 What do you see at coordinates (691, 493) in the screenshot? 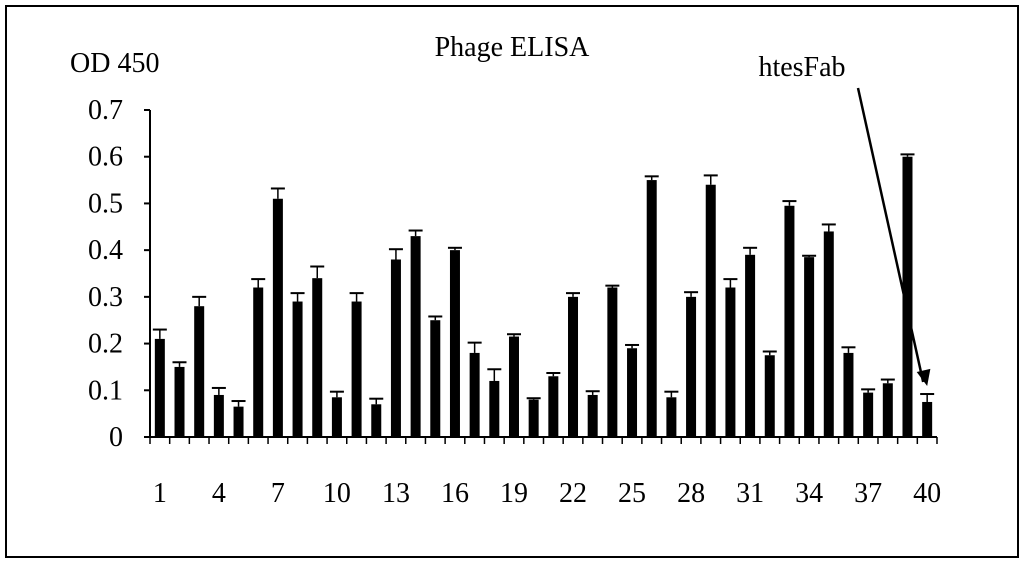
I see `x-tick-label: 28` at bounding box center [691, 493].